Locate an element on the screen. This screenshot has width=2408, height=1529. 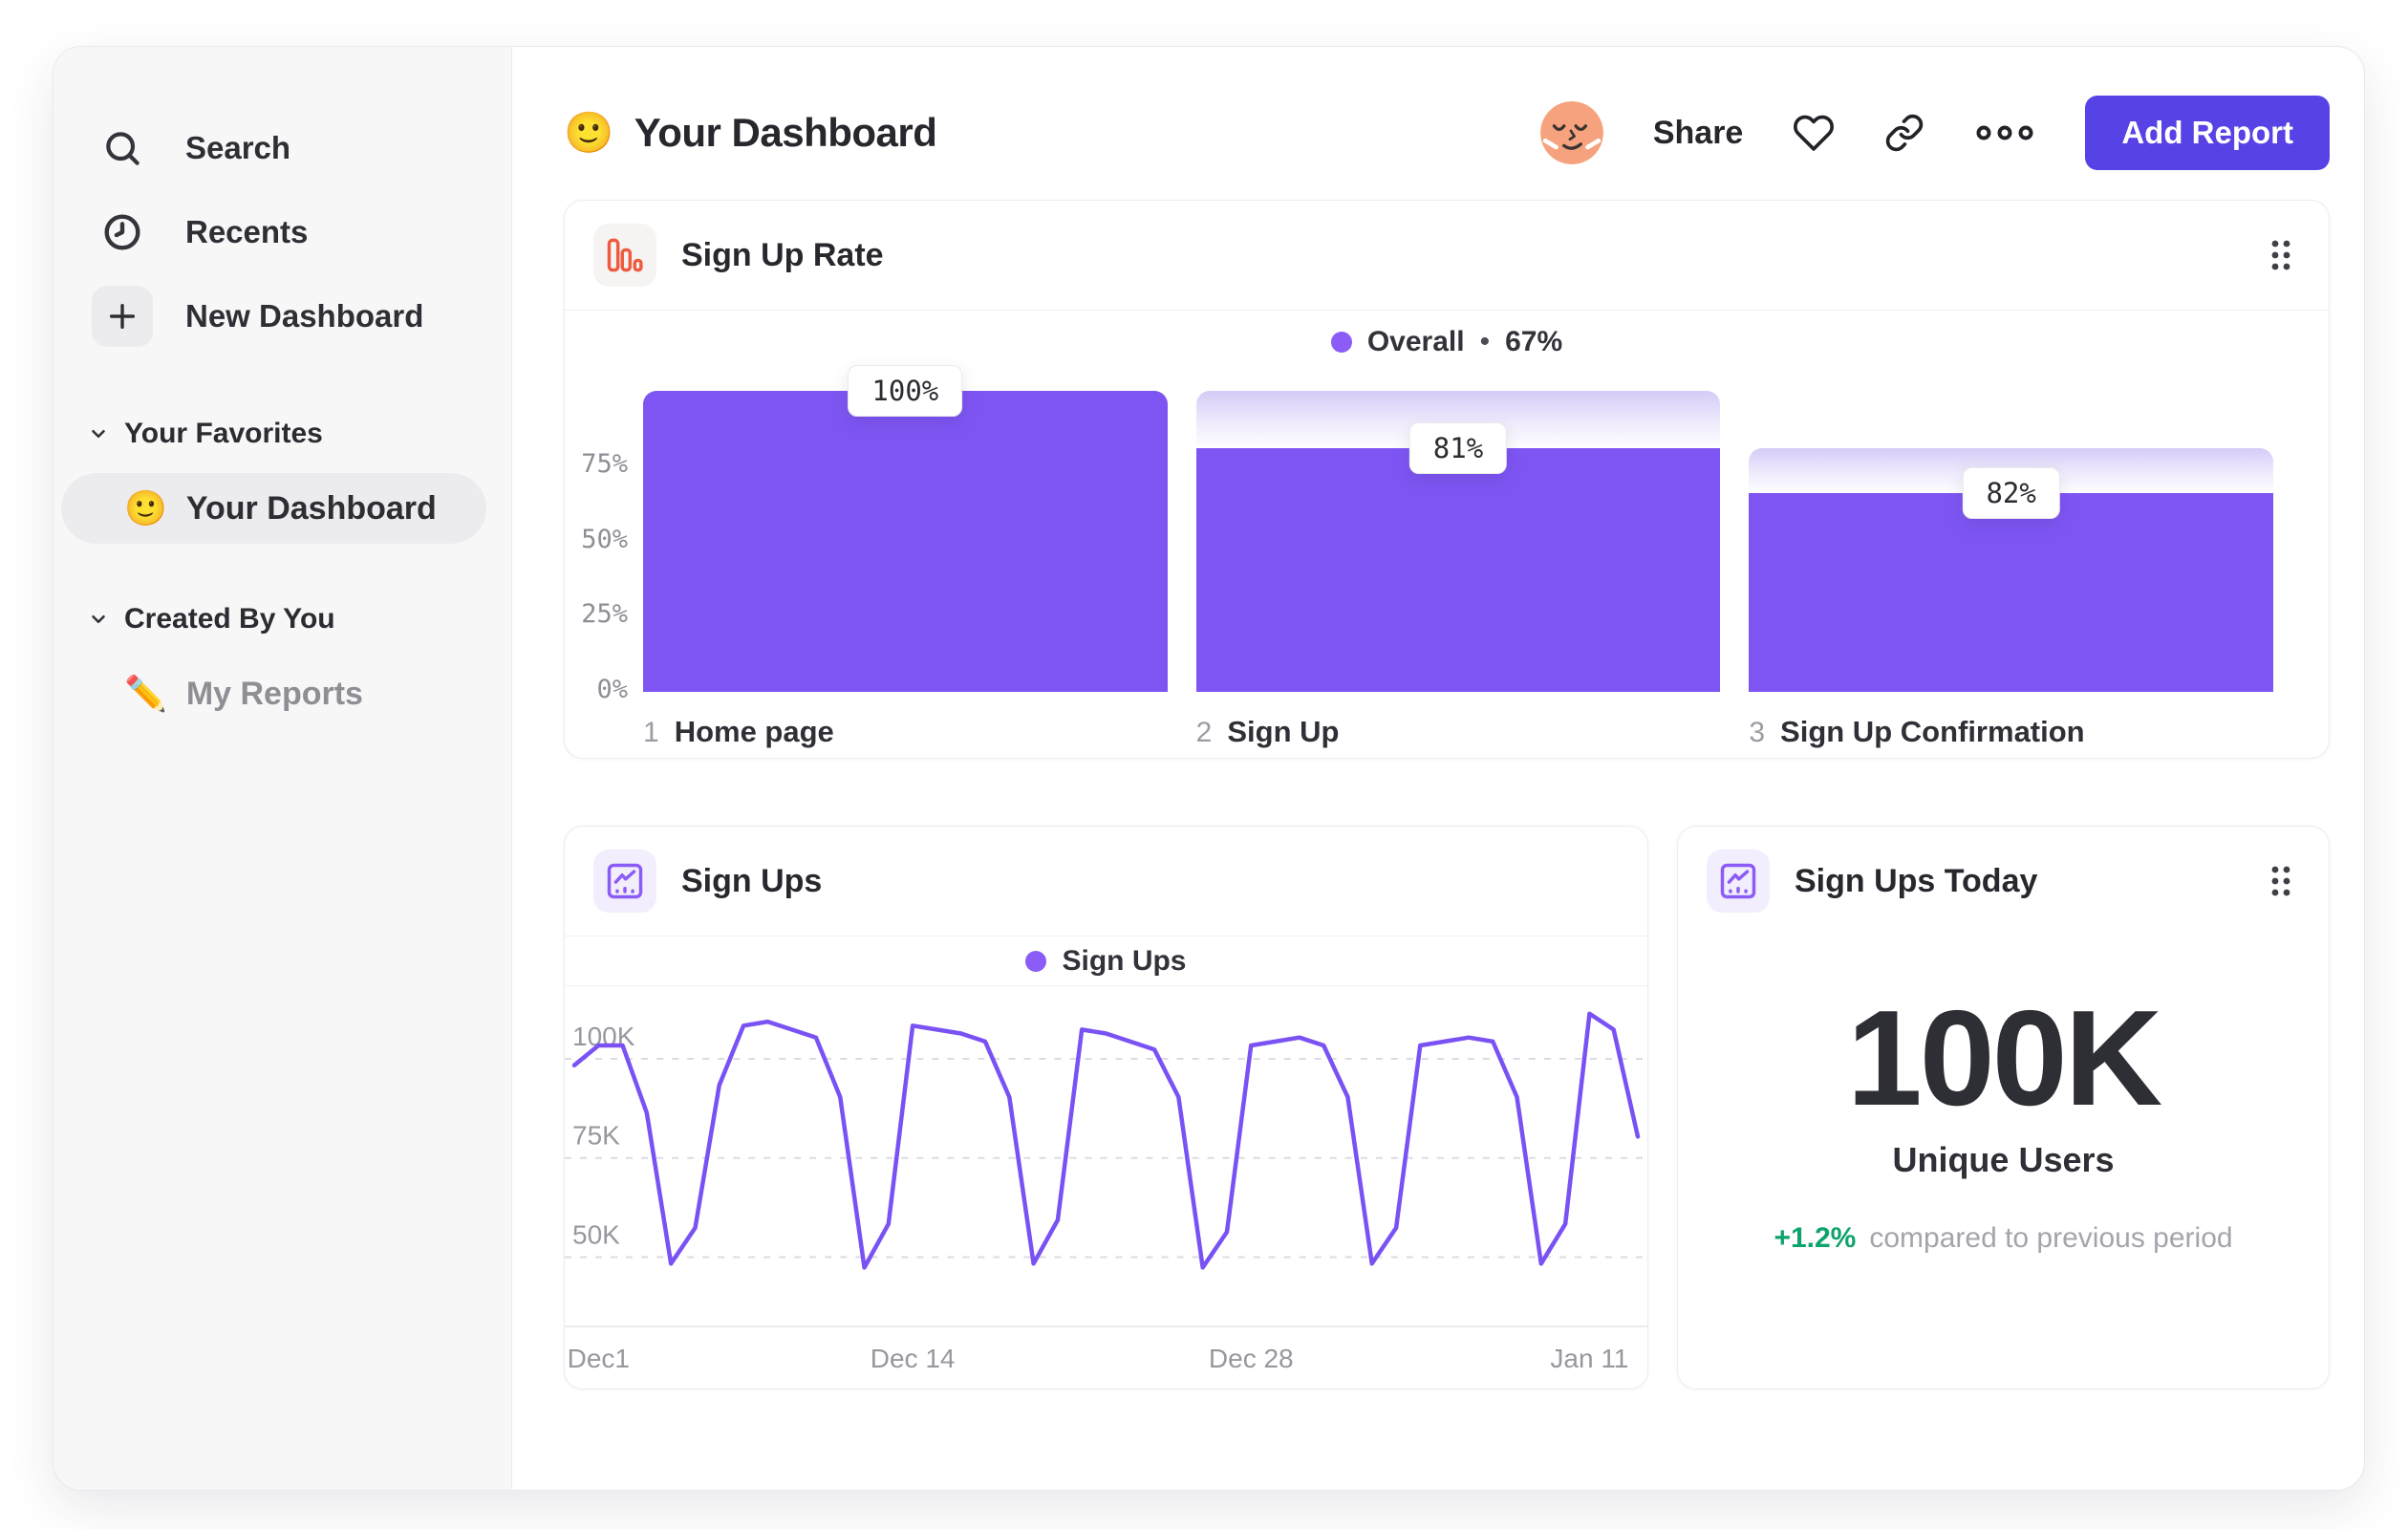
plus-icon is located at coordinates (123, 316).